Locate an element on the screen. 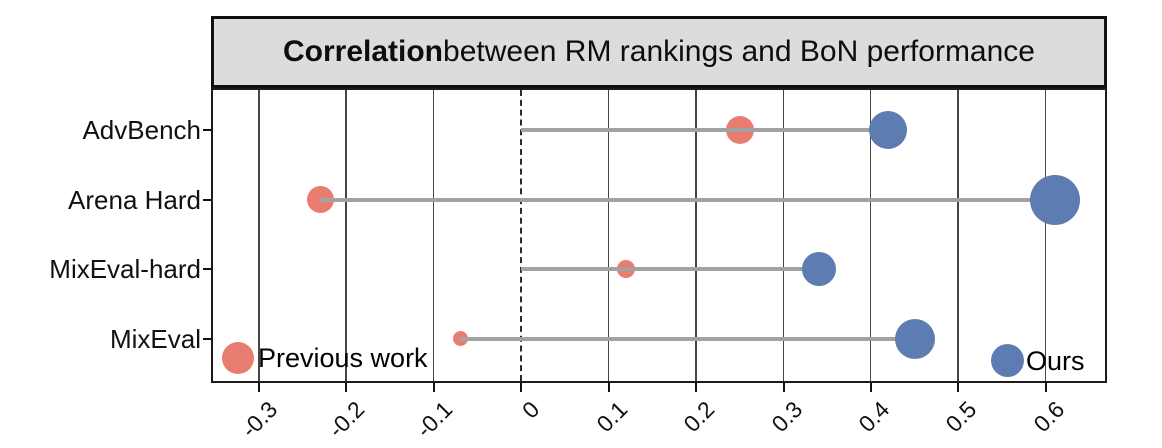  x-tick-label: 0 is located at coordinates (531, 410).